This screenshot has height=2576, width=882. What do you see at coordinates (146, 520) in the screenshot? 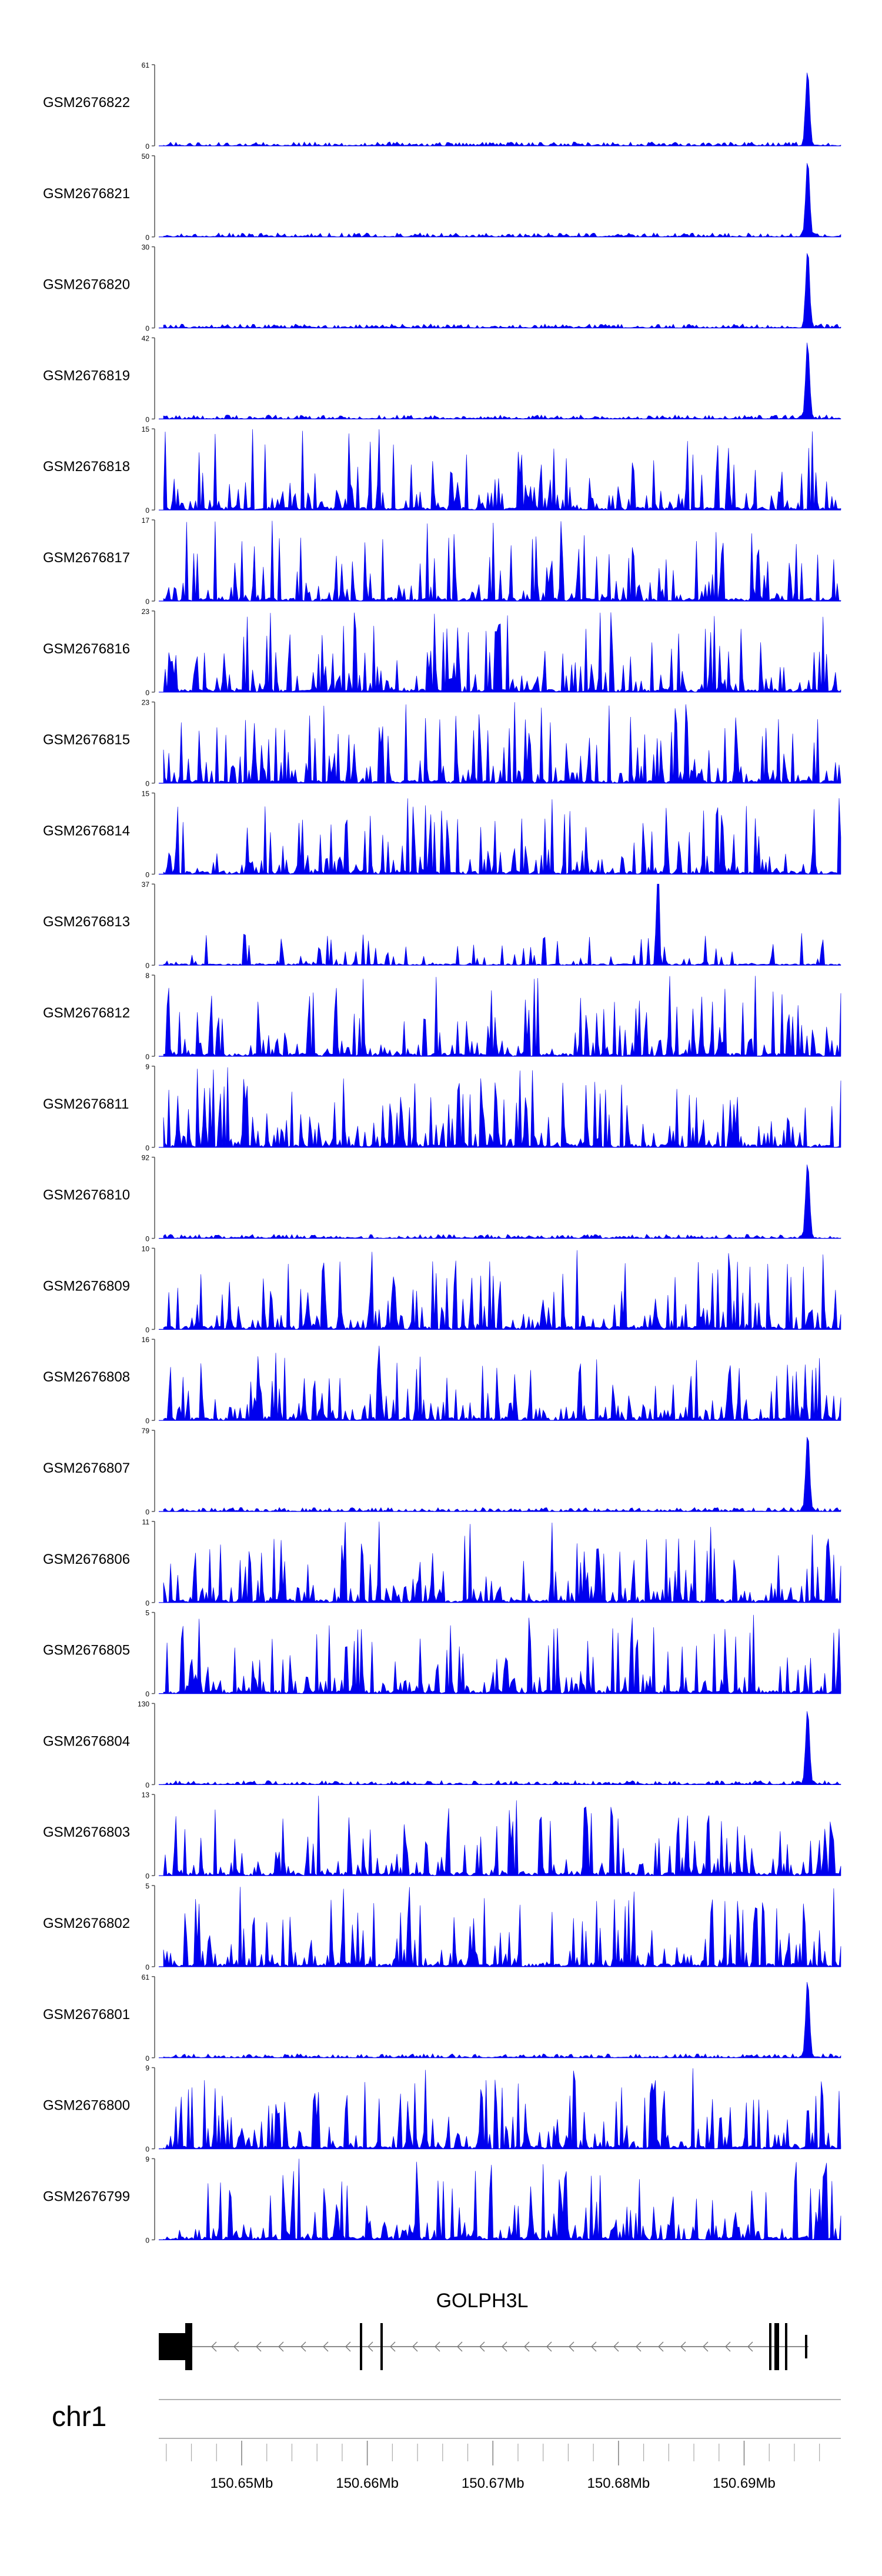
I see `y-axis-max-label: 17` at bounding box center [146, 520].